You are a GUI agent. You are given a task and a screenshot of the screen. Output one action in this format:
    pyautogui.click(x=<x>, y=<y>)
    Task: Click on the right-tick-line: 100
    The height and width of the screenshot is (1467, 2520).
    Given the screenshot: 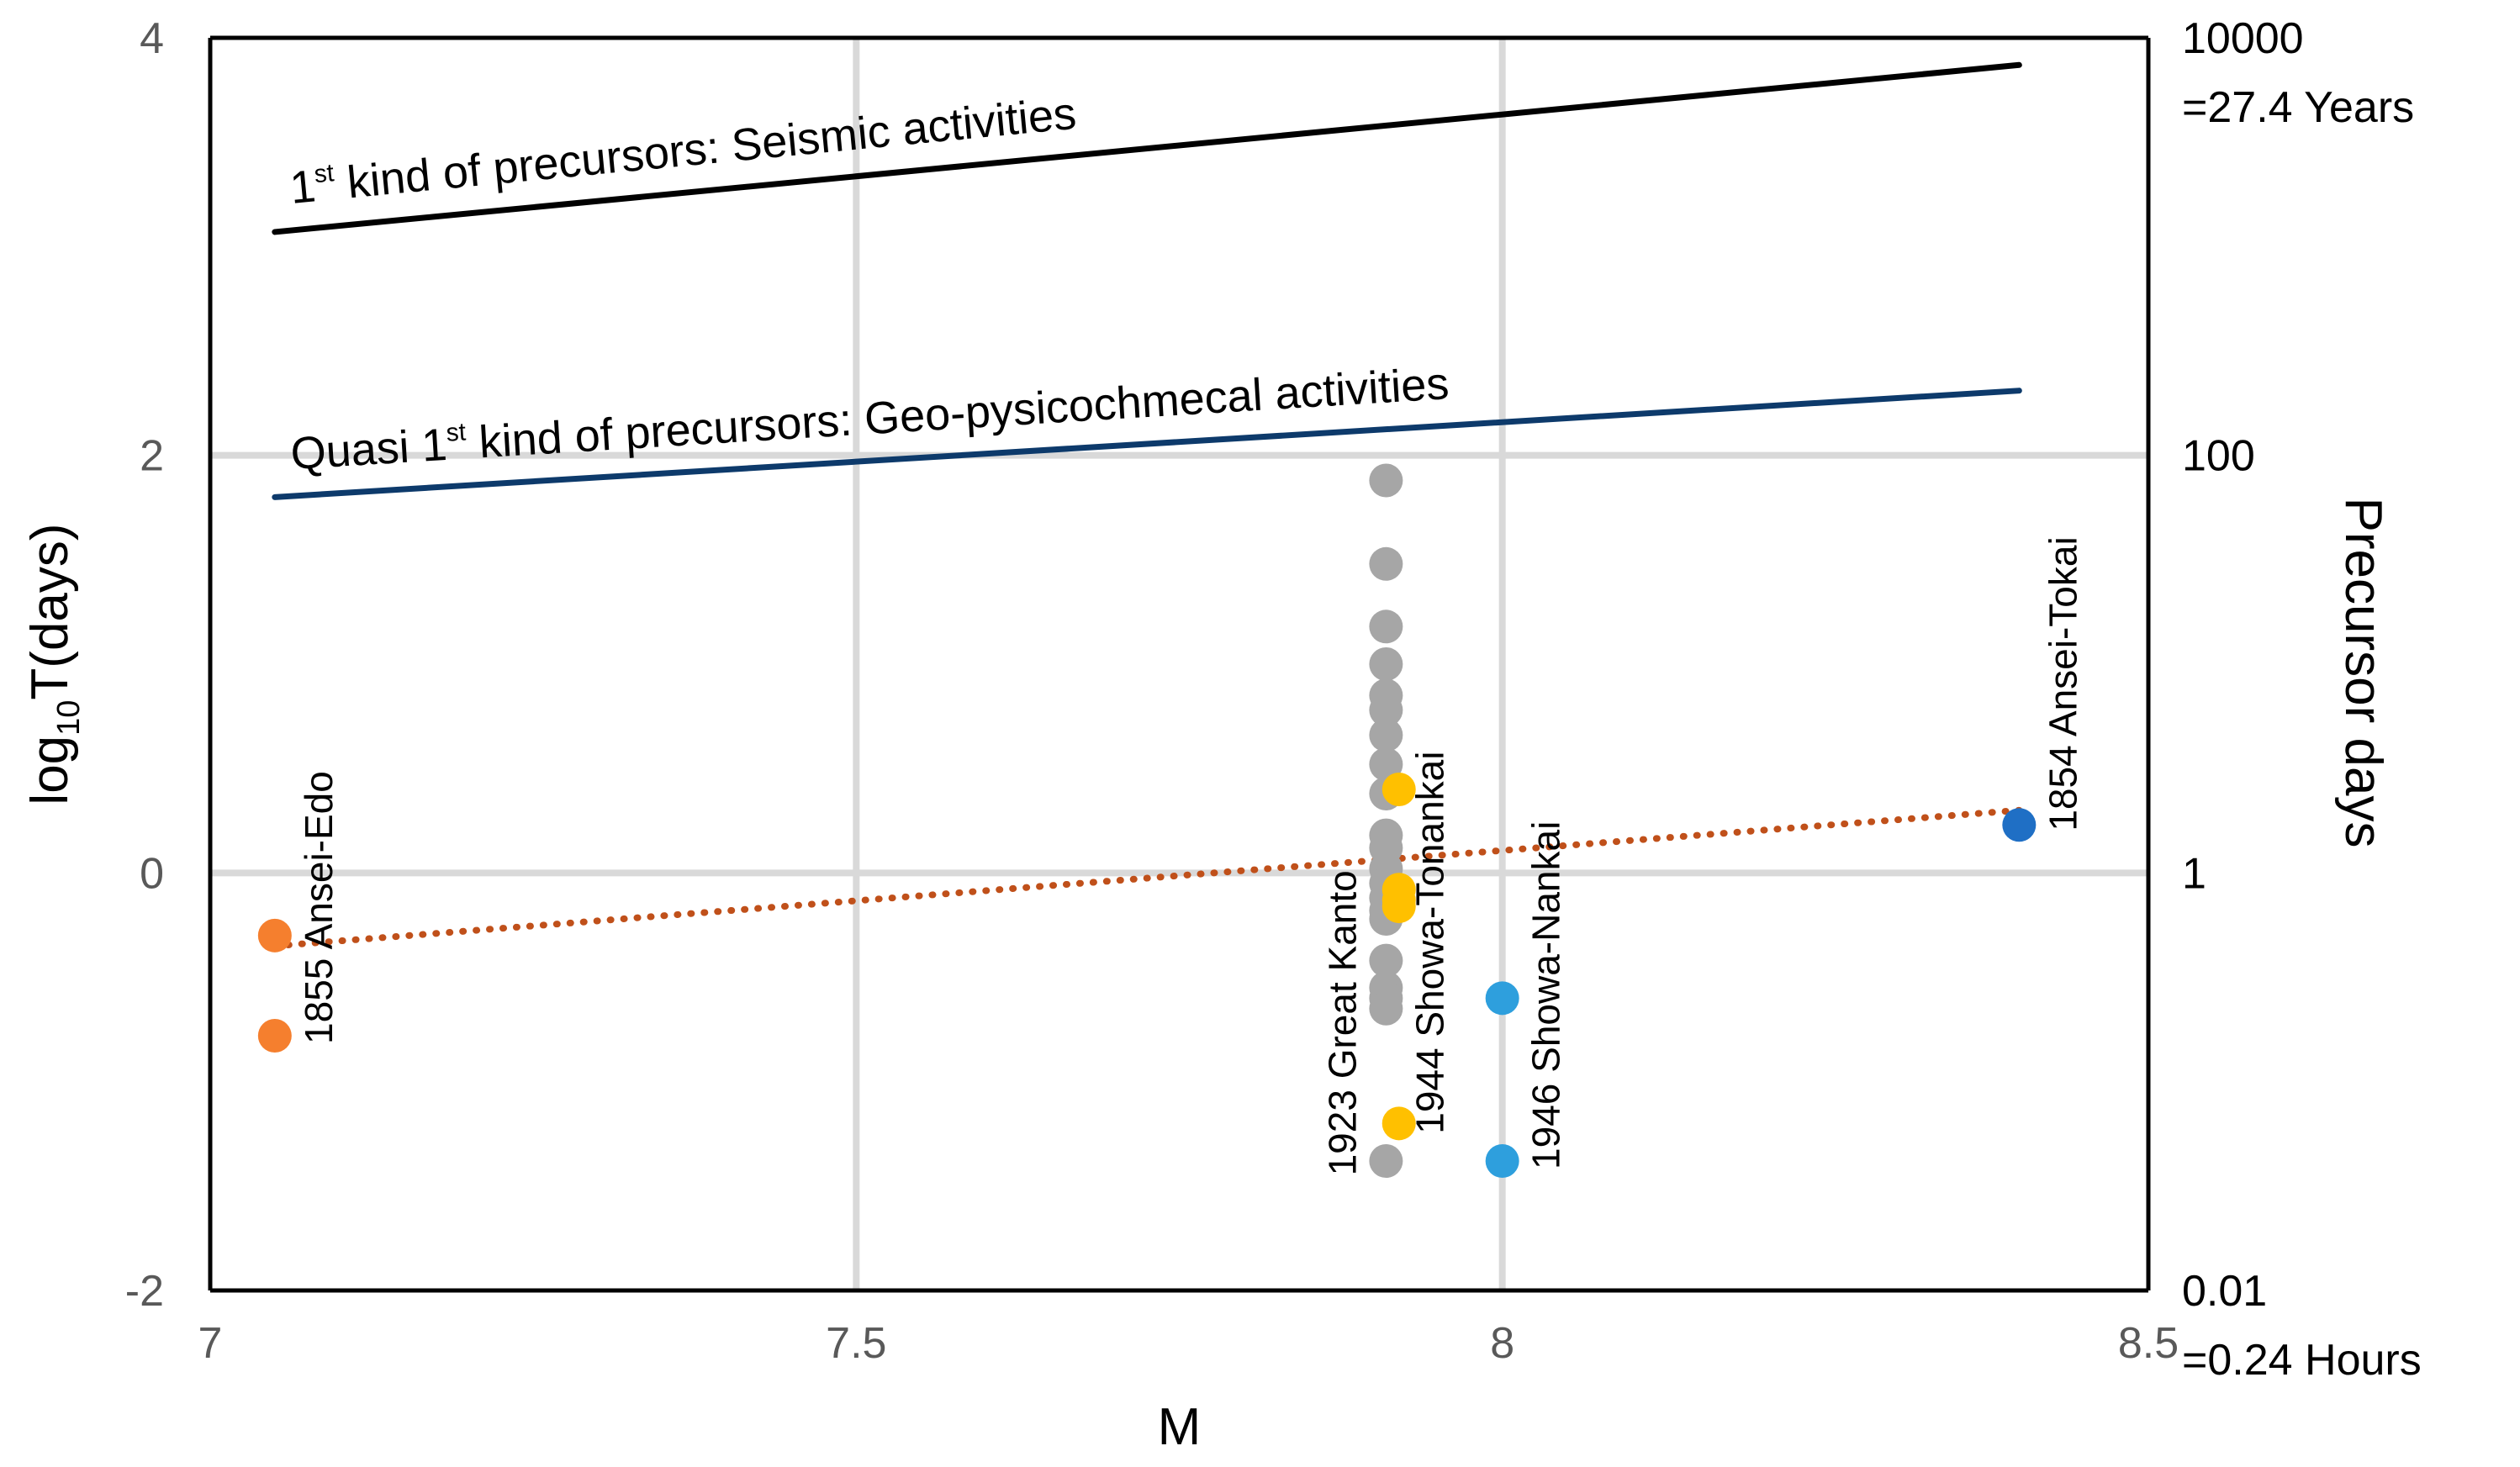 What is the action you would take?
    pyautogui.click(x=2218, y=456)
    